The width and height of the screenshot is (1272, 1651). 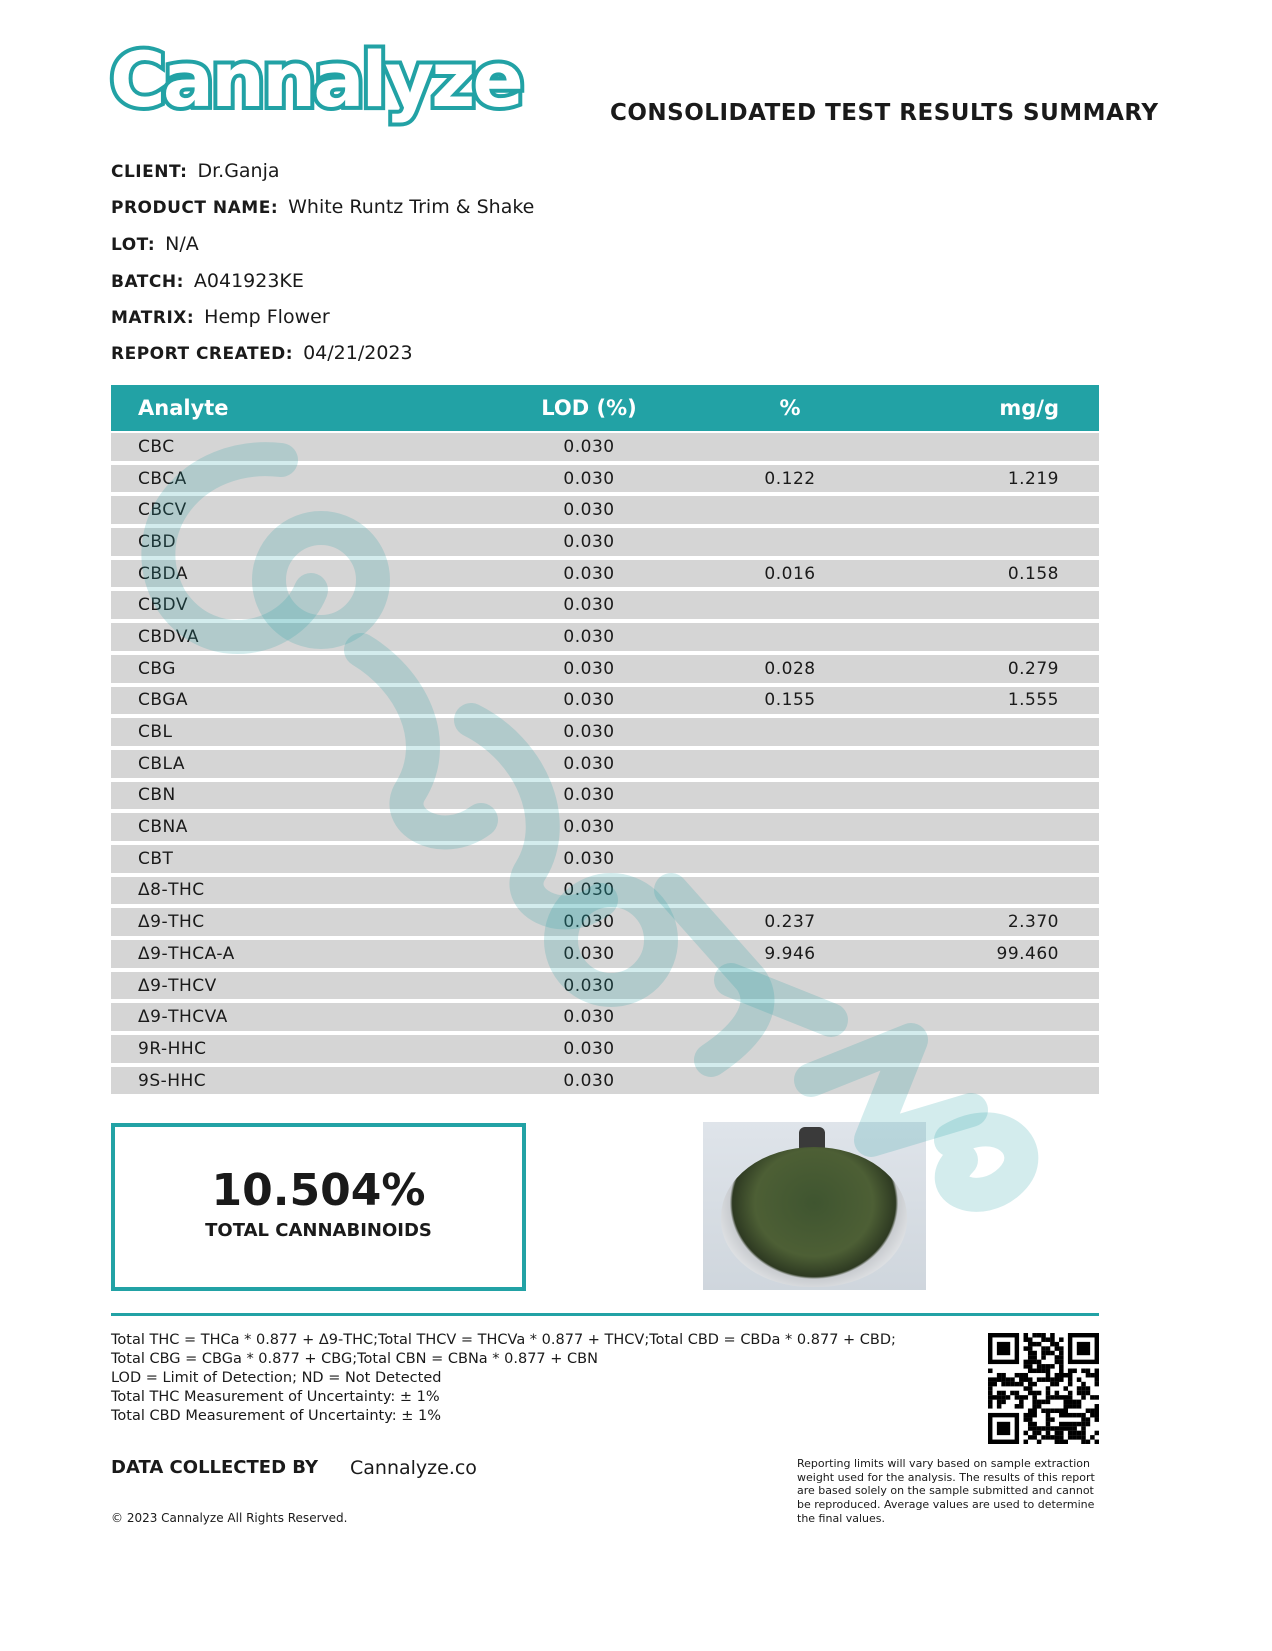 I want to click on table-row: Δ9-THCA-A 0.030 9.946 99.460, so click(x=605, y=954).